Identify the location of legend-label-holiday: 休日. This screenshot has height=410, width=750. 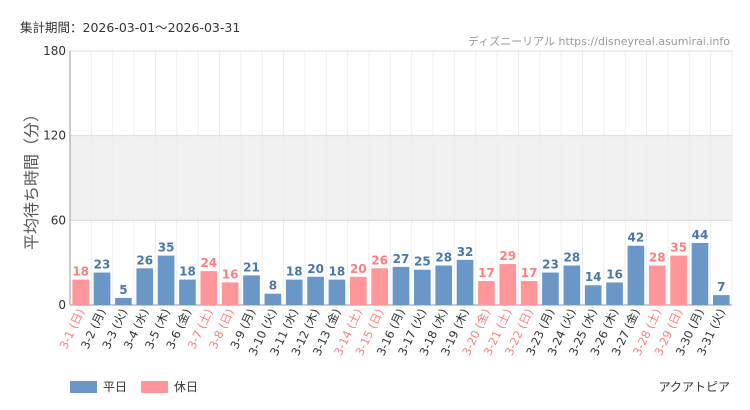
(186, 387).